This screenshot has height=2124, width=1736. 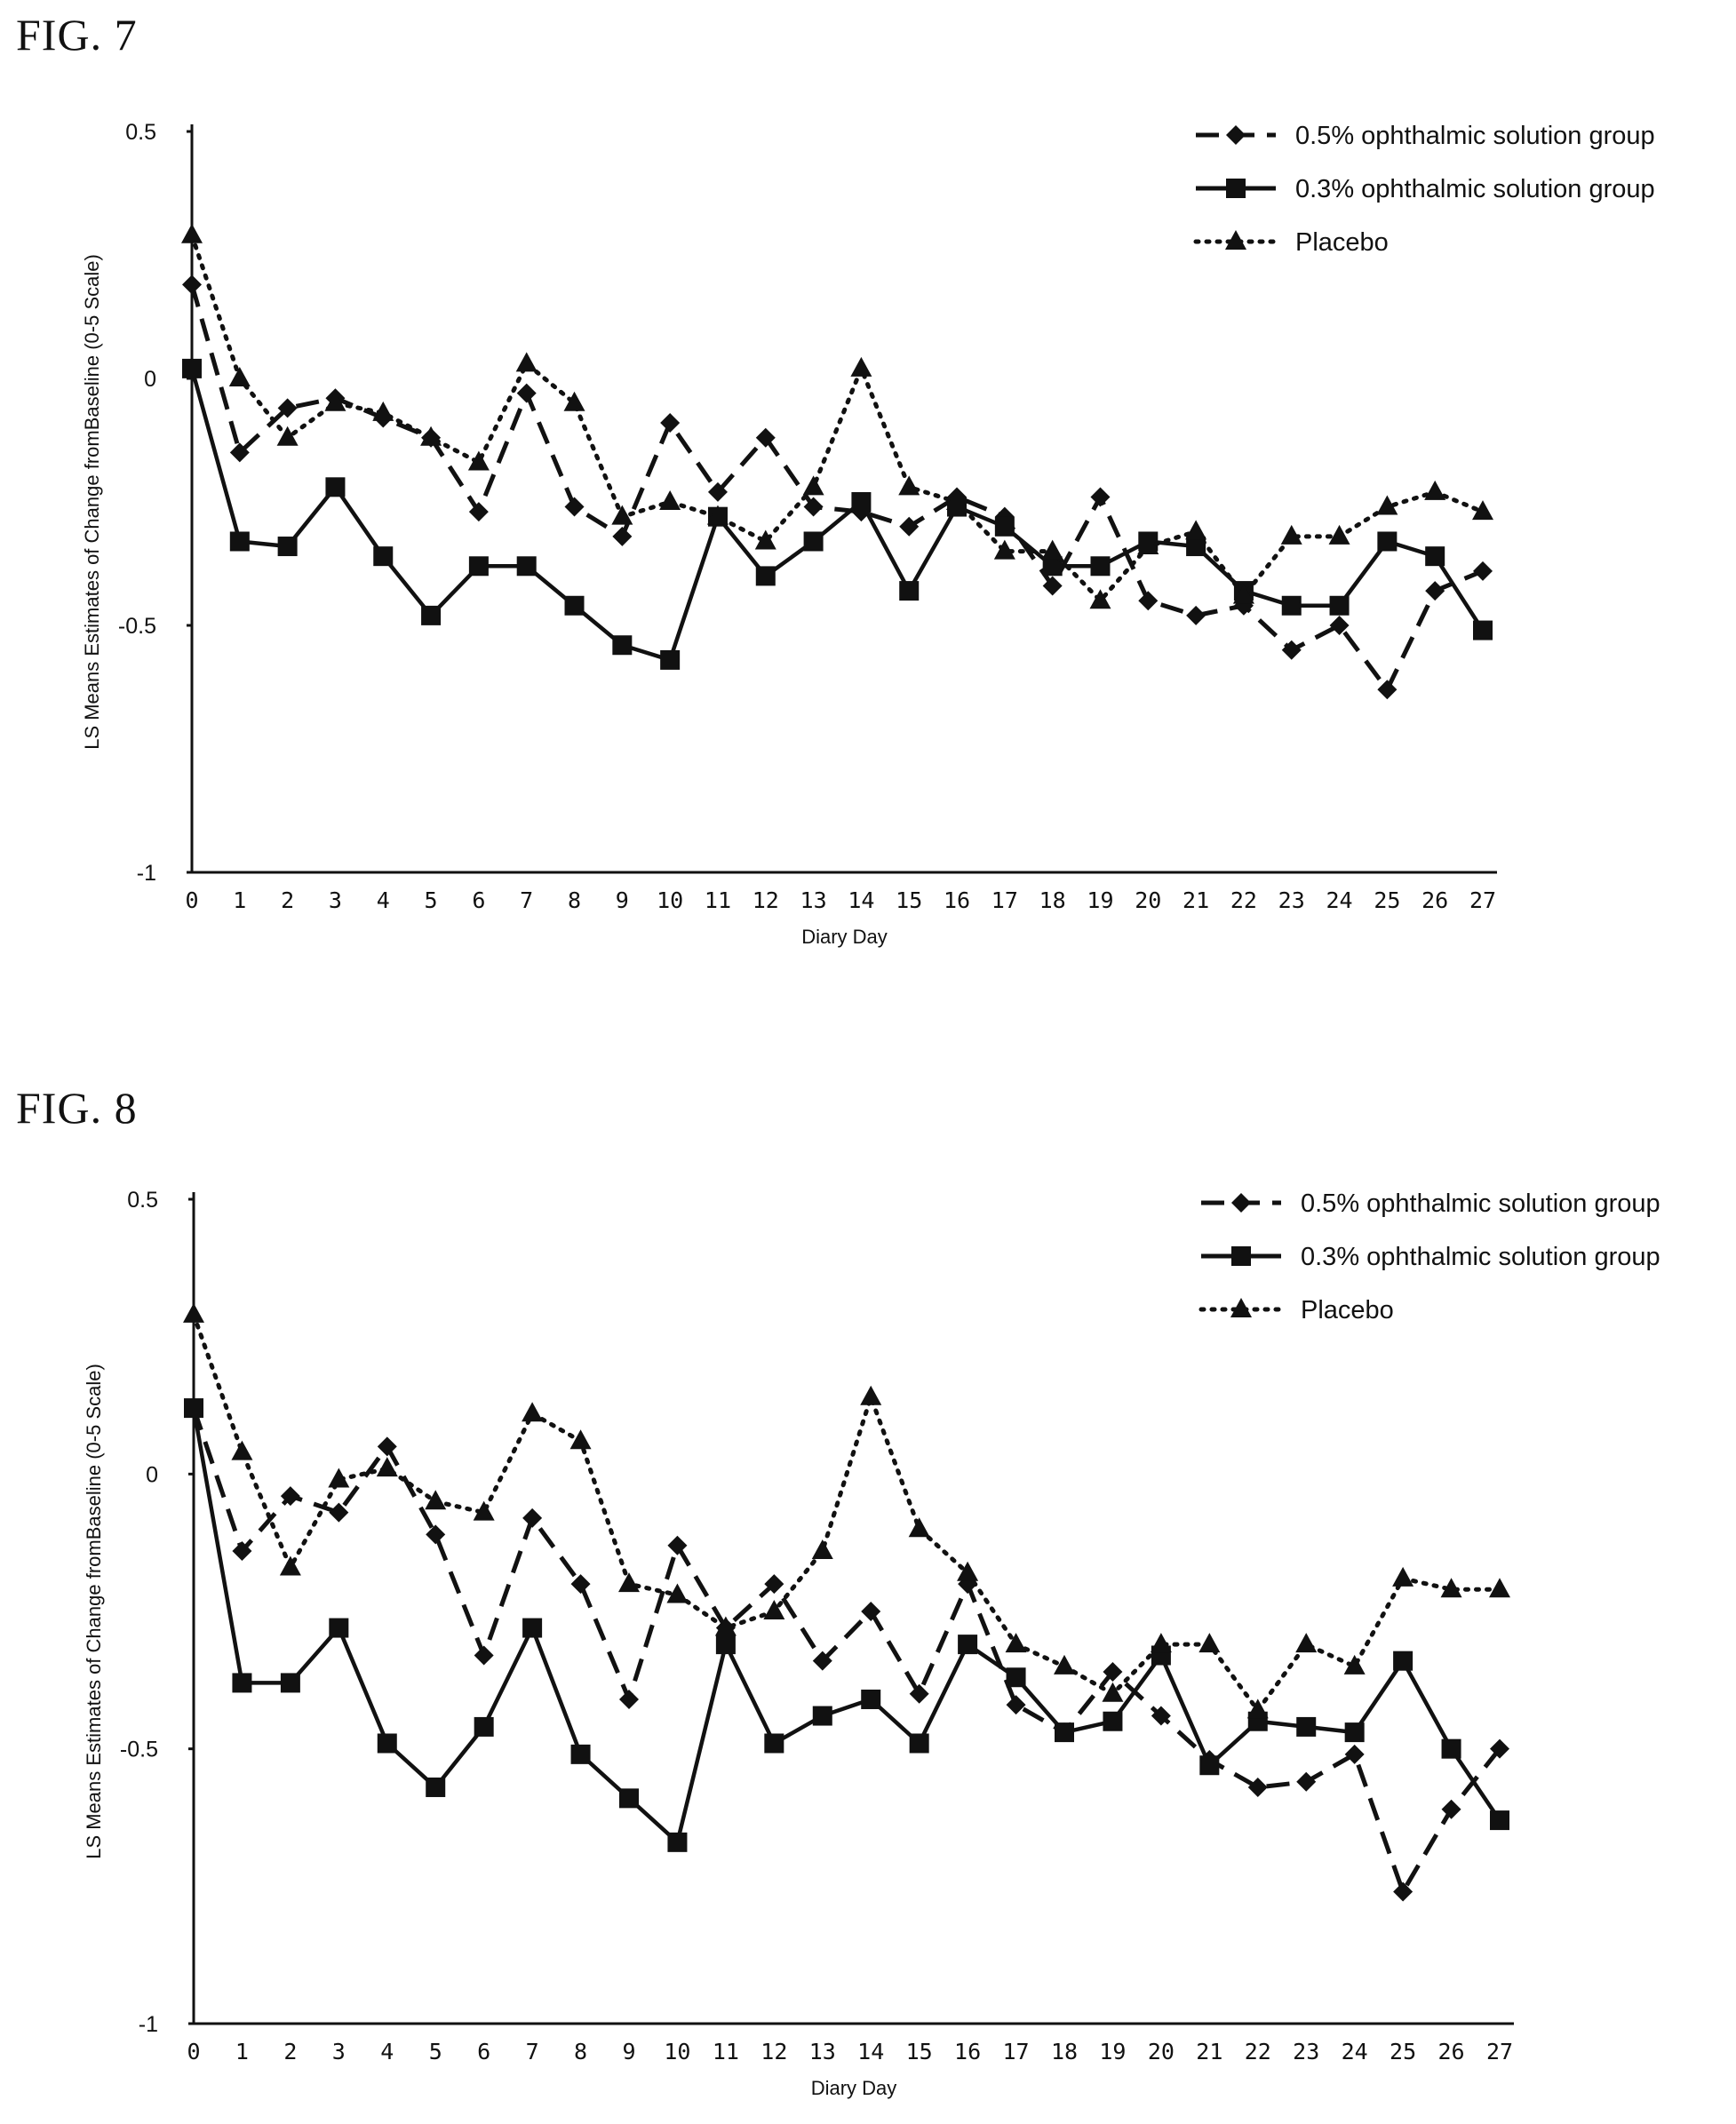 What do you see at coordinates (242, 2051) in the screenshot?
I see `x-tick-label: 1` at bounding box center [242, 2051].